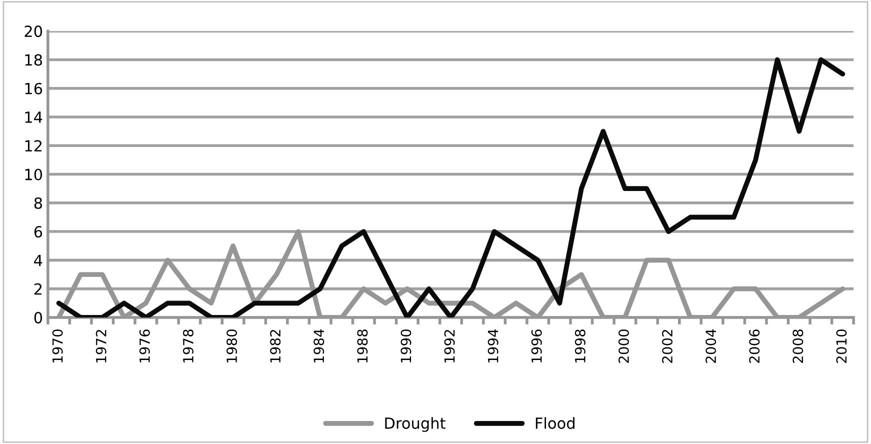 The height and width of the screenshot is (444, 871). I want to click on y-tick-label: 16, so click(33, 88).